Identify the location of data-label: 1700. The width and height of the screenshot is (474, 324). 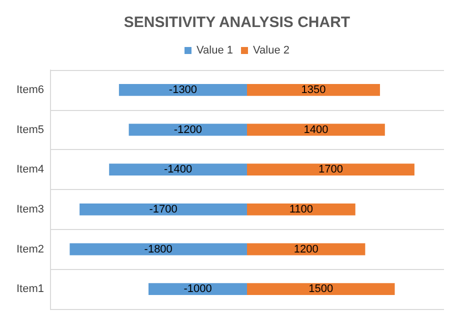
(330, 170).